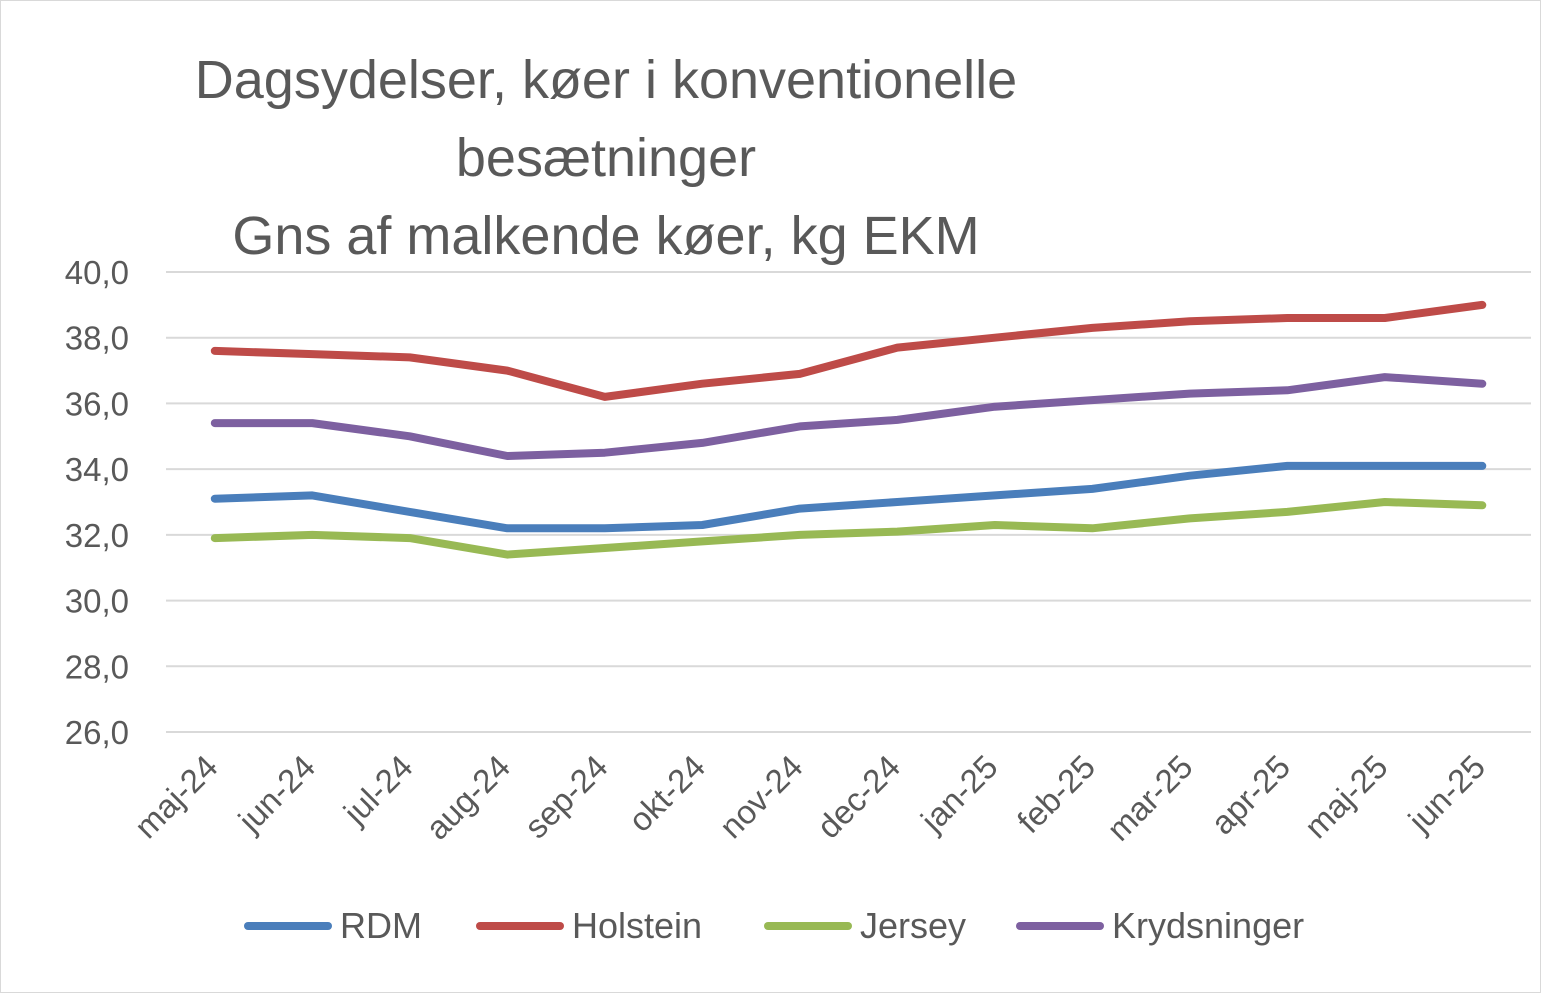  I want to click on legend-item-rdm: RDM, so click(333, 926).